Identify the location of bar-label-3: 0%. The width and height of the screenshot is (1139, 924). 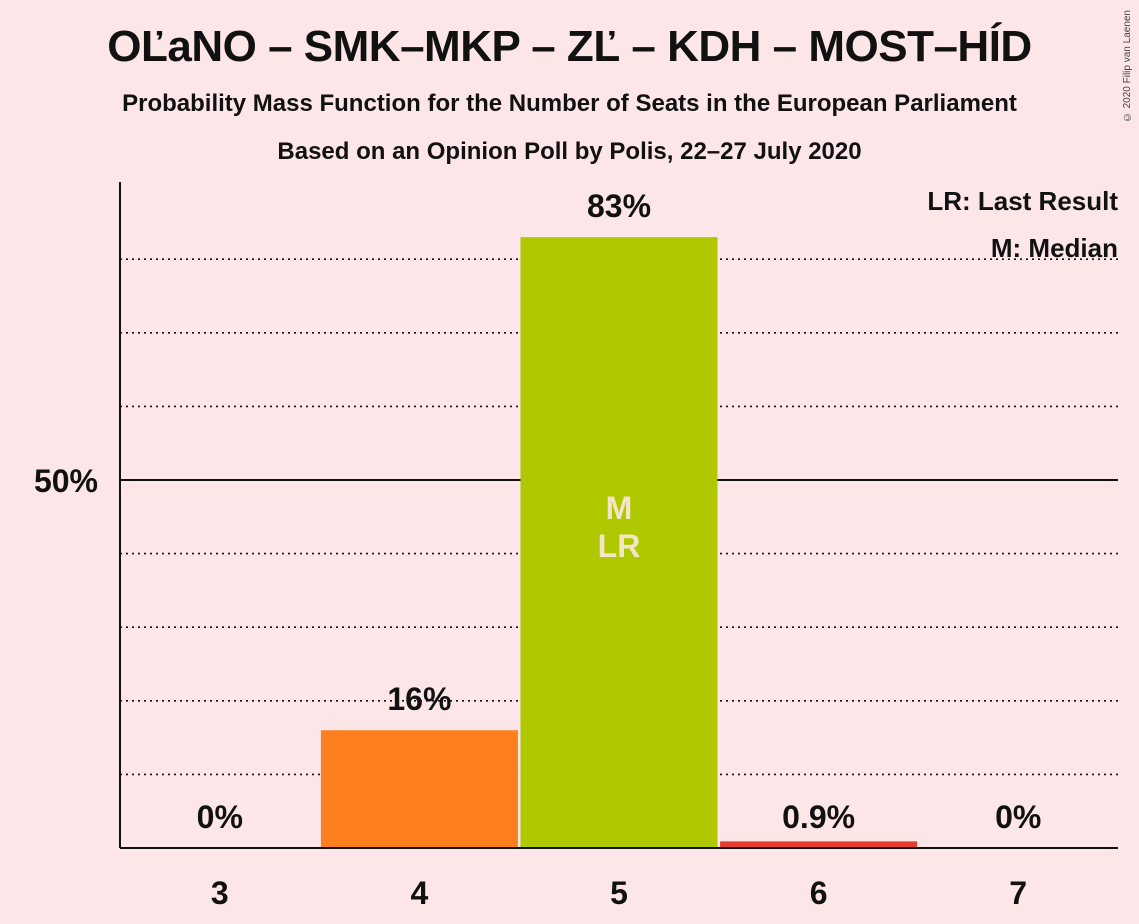
(220, 817).